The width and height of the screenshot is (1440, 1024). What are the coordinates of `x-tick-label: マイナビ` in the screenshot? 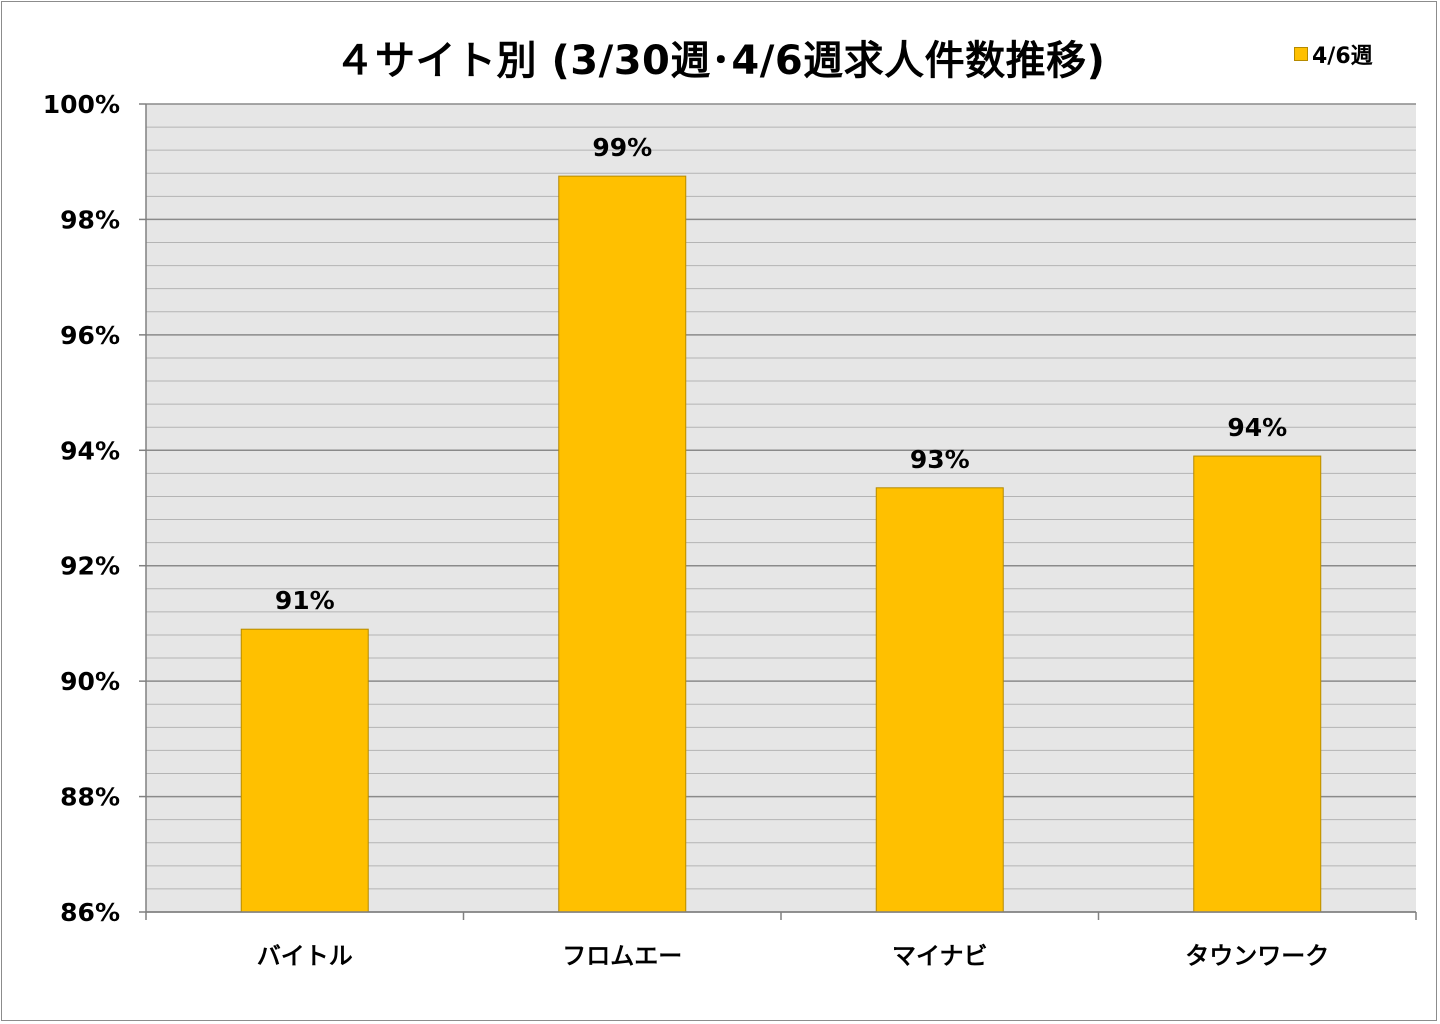 It's located at (940, 956).